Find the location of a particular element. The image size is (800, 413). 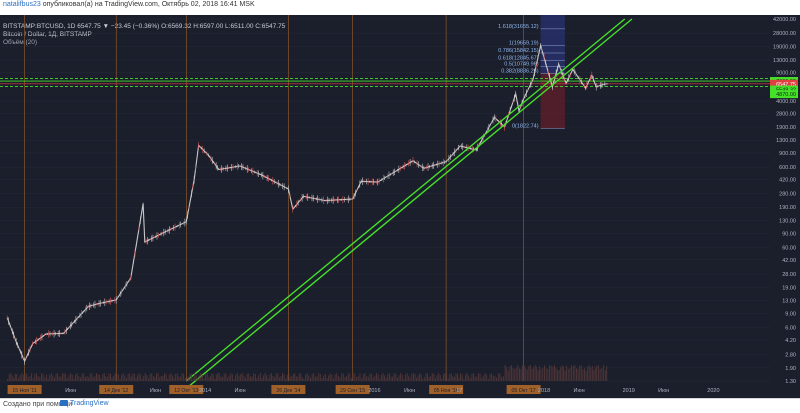

tradingview-brand: TradingView is located at coordinates (84, 403).